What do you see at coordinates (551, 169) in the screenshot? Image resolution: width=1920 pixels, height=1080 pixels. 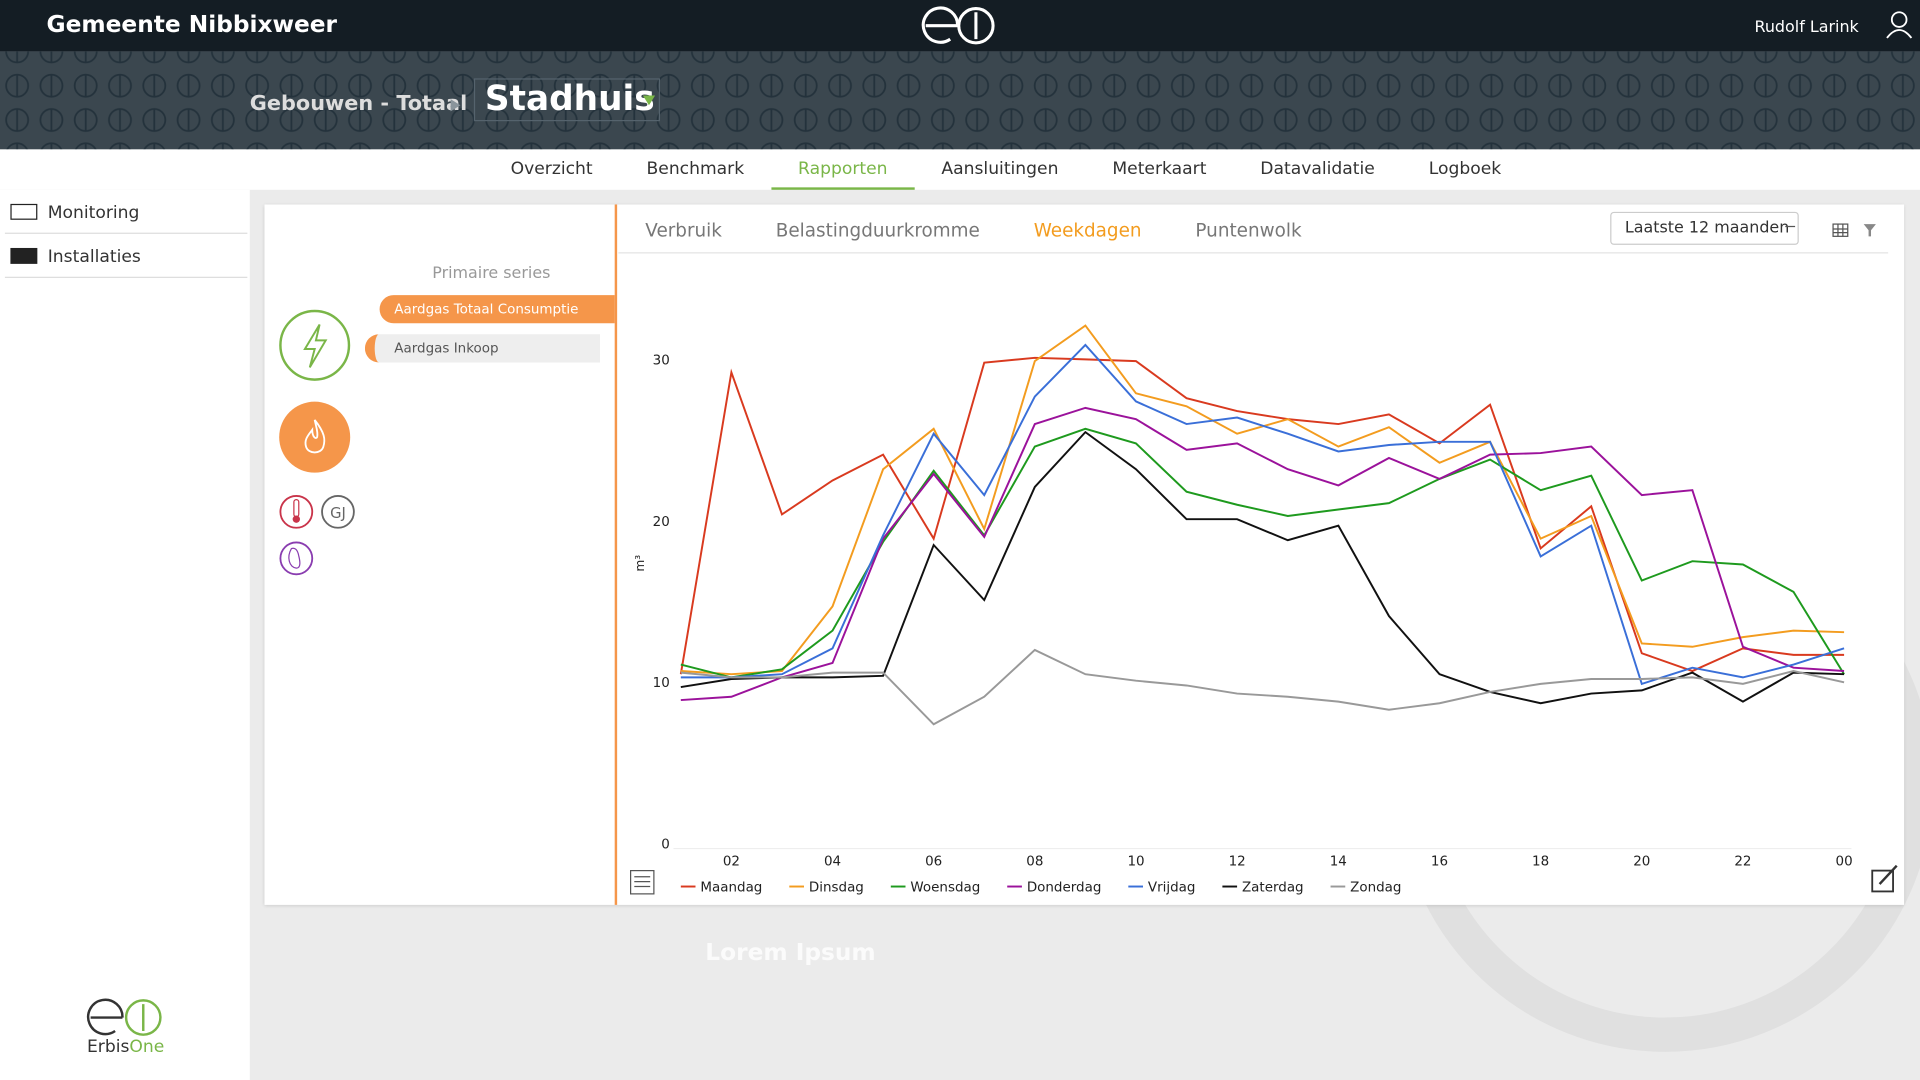 I see `nav-tab: Overzicht` at bounding box center [551, 169].